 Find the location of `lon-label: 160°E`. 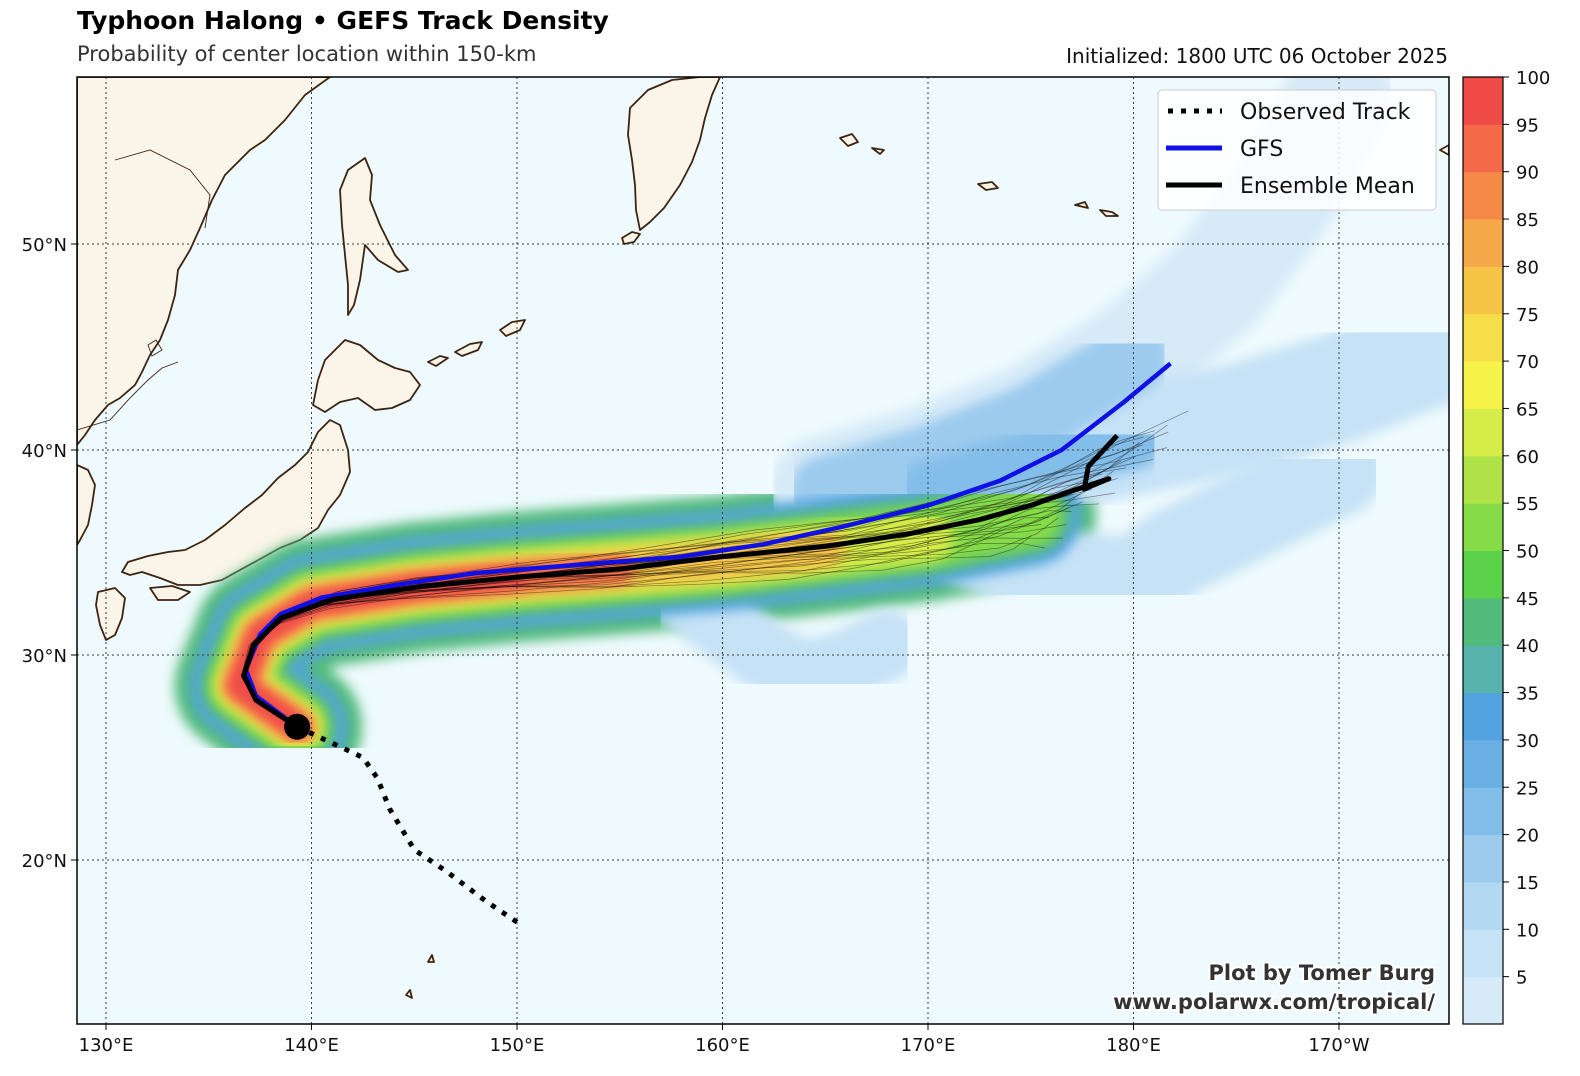

lon-label: 160°E is located at coordinates (722, 1045).